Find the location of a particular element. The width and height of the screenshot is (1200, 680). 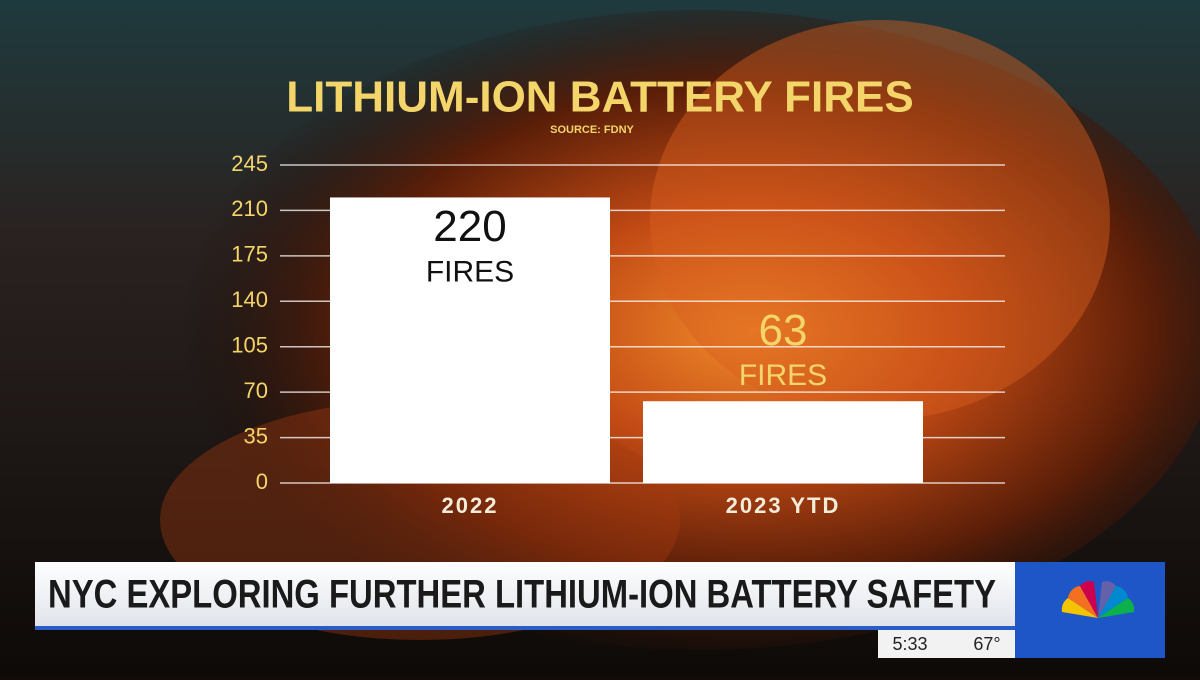

y-tick-label: 105 is located at coordinates (249, 345).